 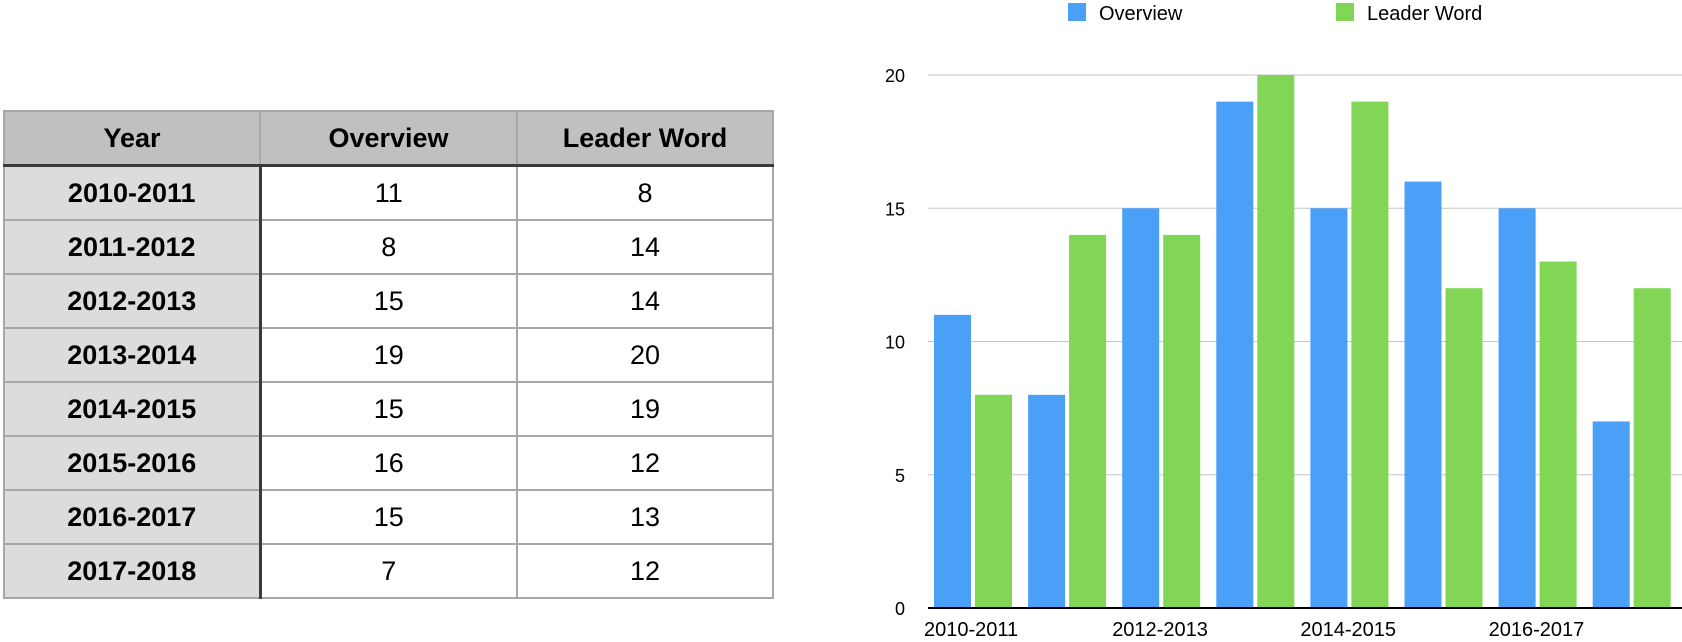 I want to click on leader-word-cell: 13, so click(x=645, y=517).